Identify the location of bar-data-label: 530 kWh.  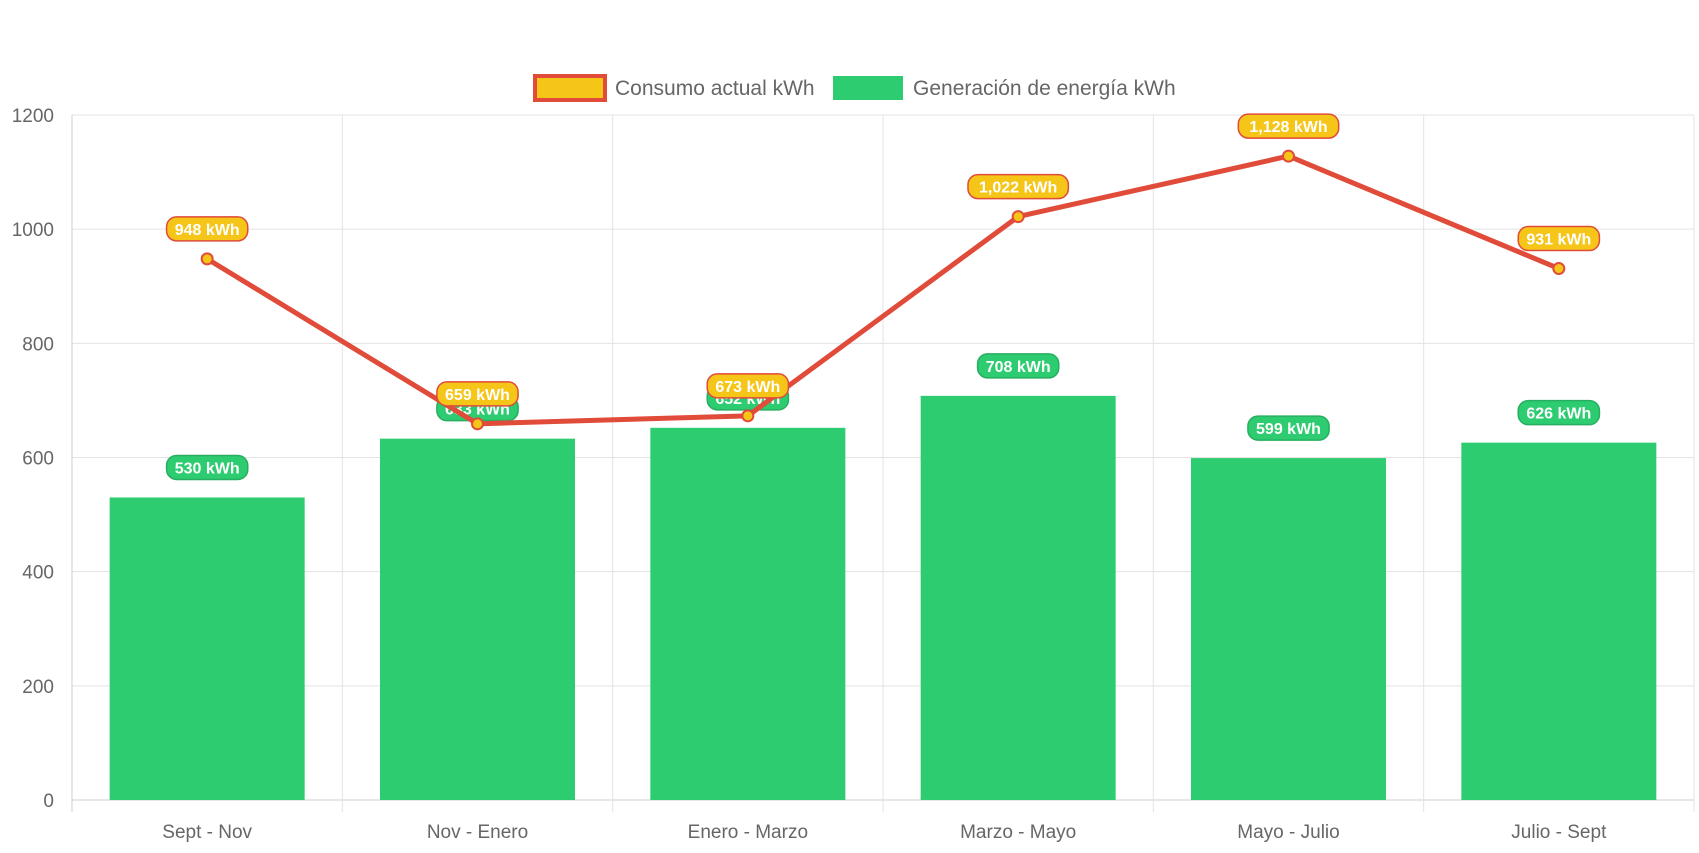
(207, 467).